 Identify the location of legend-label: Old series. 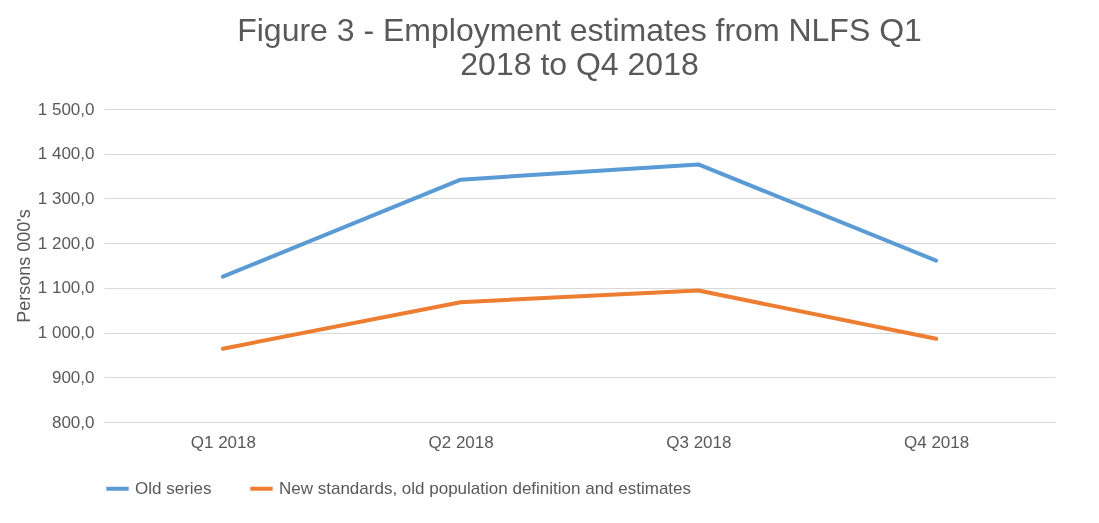
(173, 488).